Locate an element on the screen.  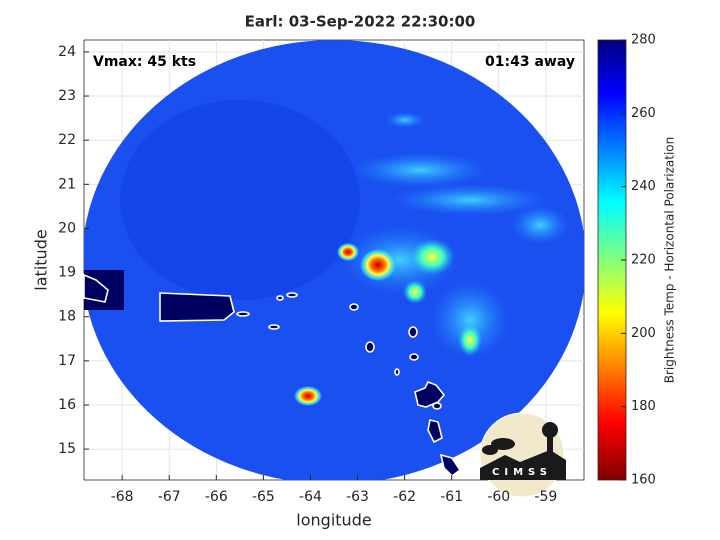
y-tick-label: 22 is located at coordinates (67, 140).